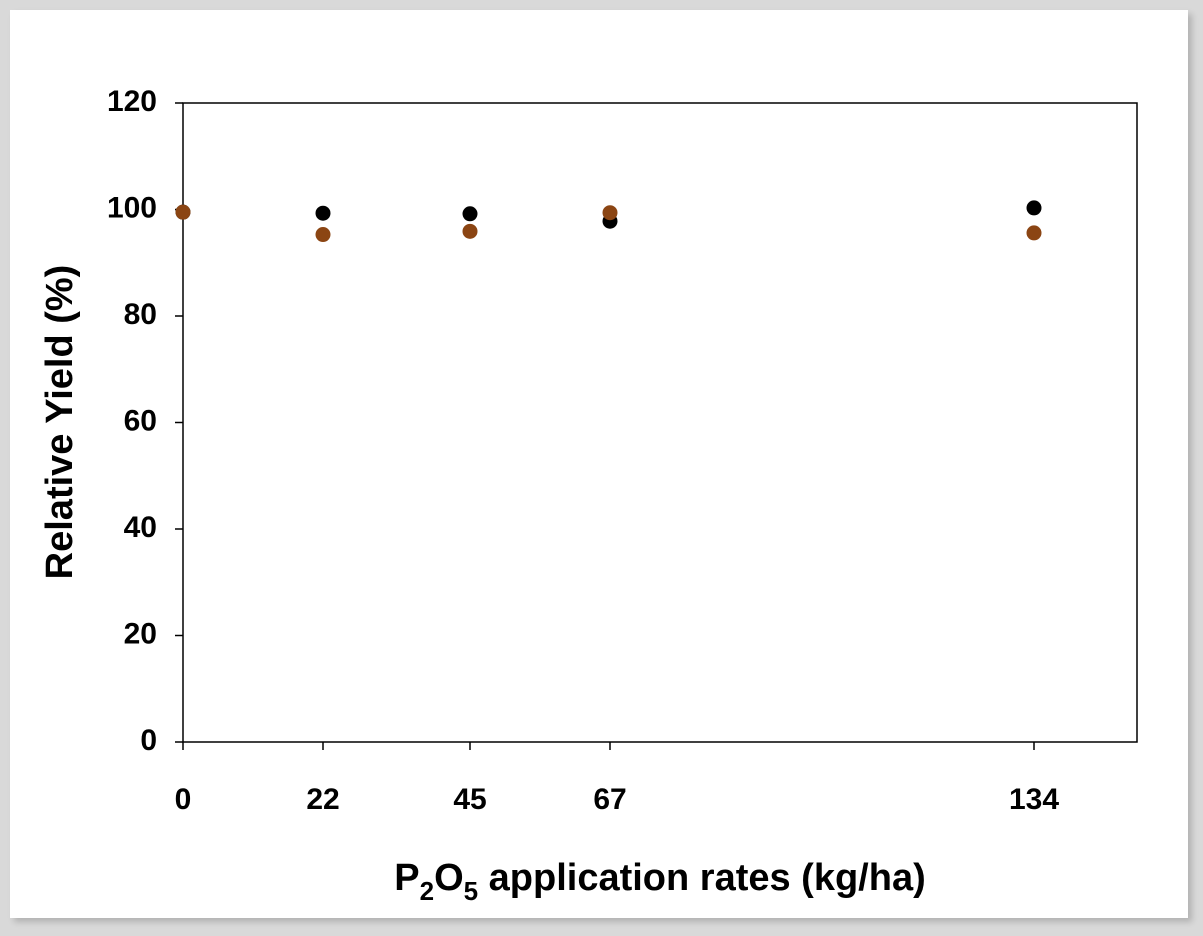 Image resolution: width=1203 pixels, height=936 pixels. Describe the element at coordinates (1034, 799) in the screenshot. I see `x-tick-label: 134` at that location.